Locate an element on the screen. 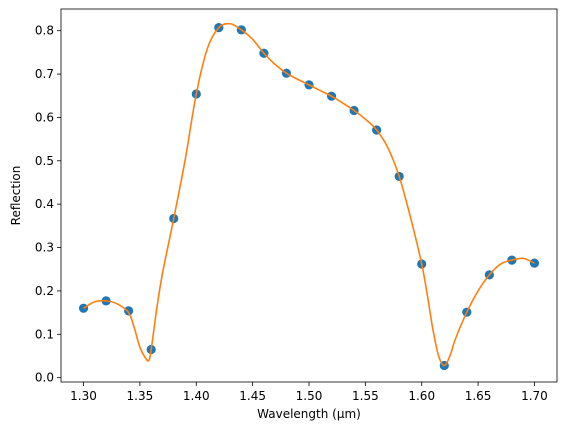 This screenshot has height=432, width=567. y-tick-label: 0.6 is located at coordinates (44, 117).